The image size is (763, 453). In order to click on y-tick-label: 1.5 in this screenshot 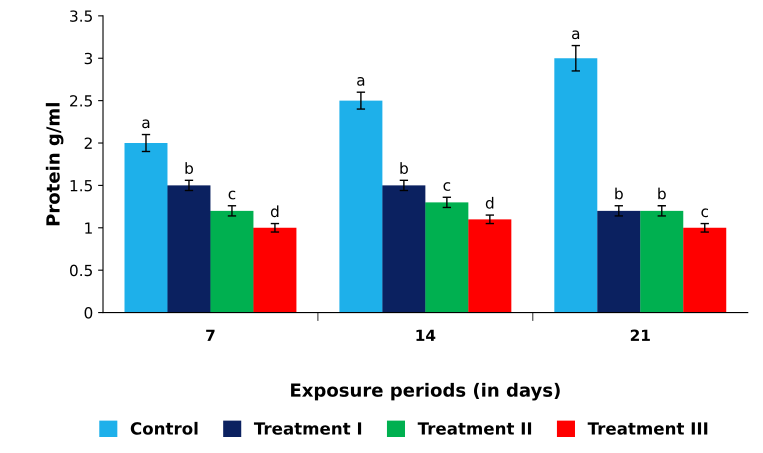, I will do `click(81, 186)`.